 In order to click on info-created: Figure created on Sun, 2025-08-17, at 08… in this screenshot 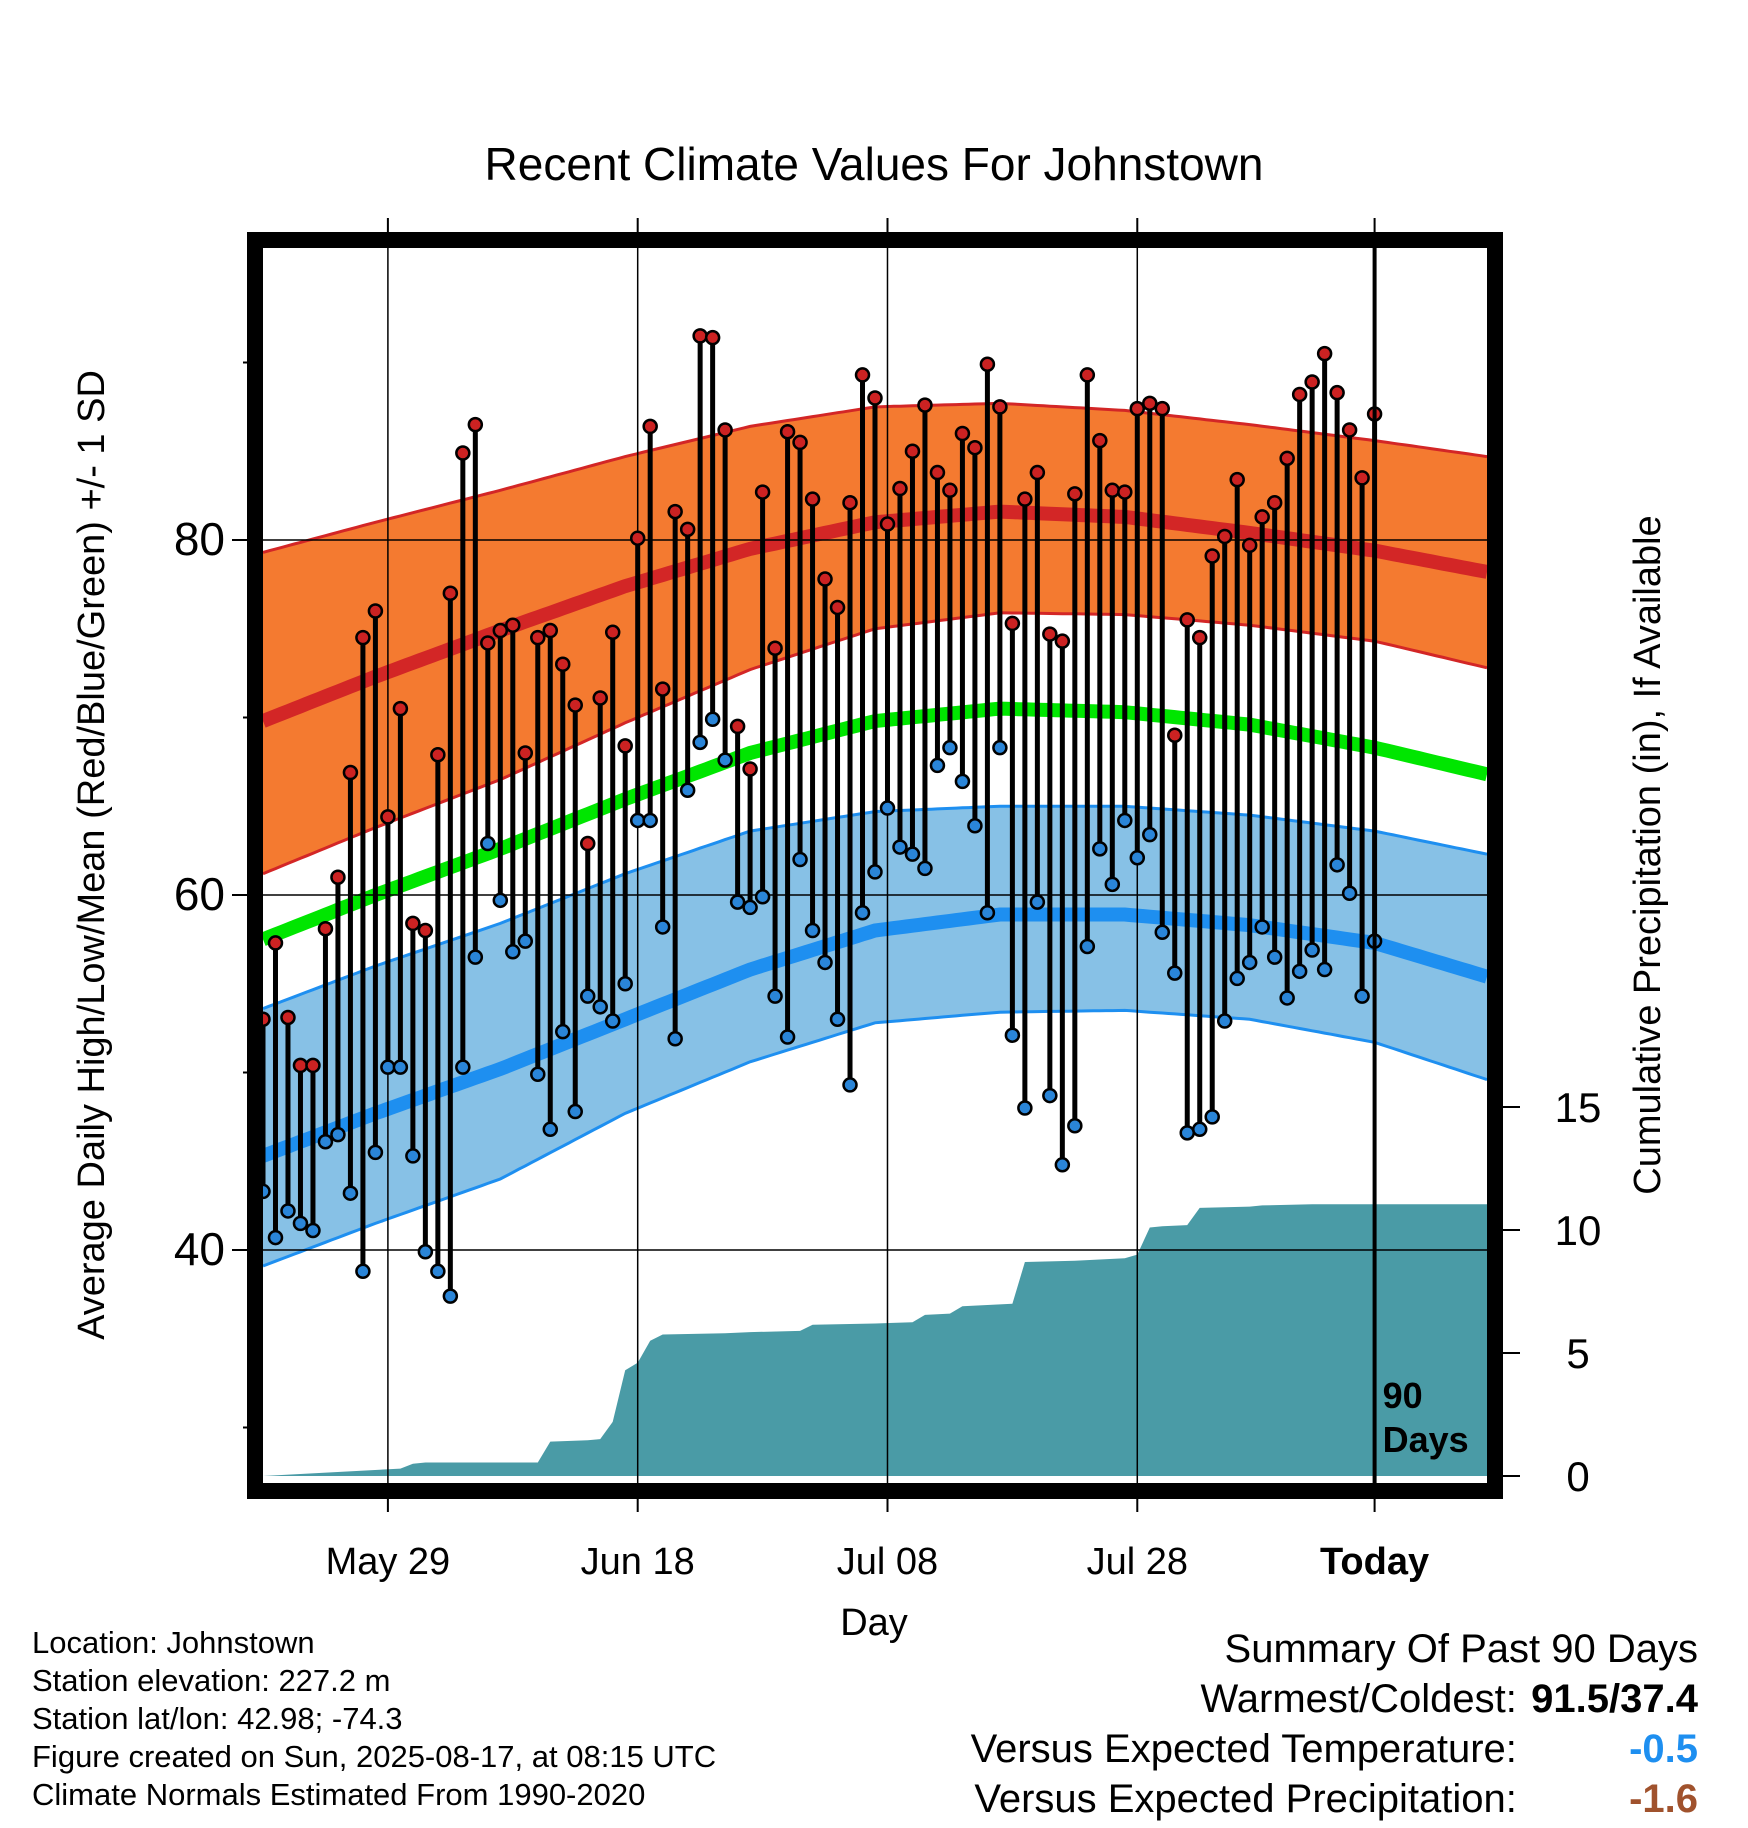, I will do `click(374, 1756)`.